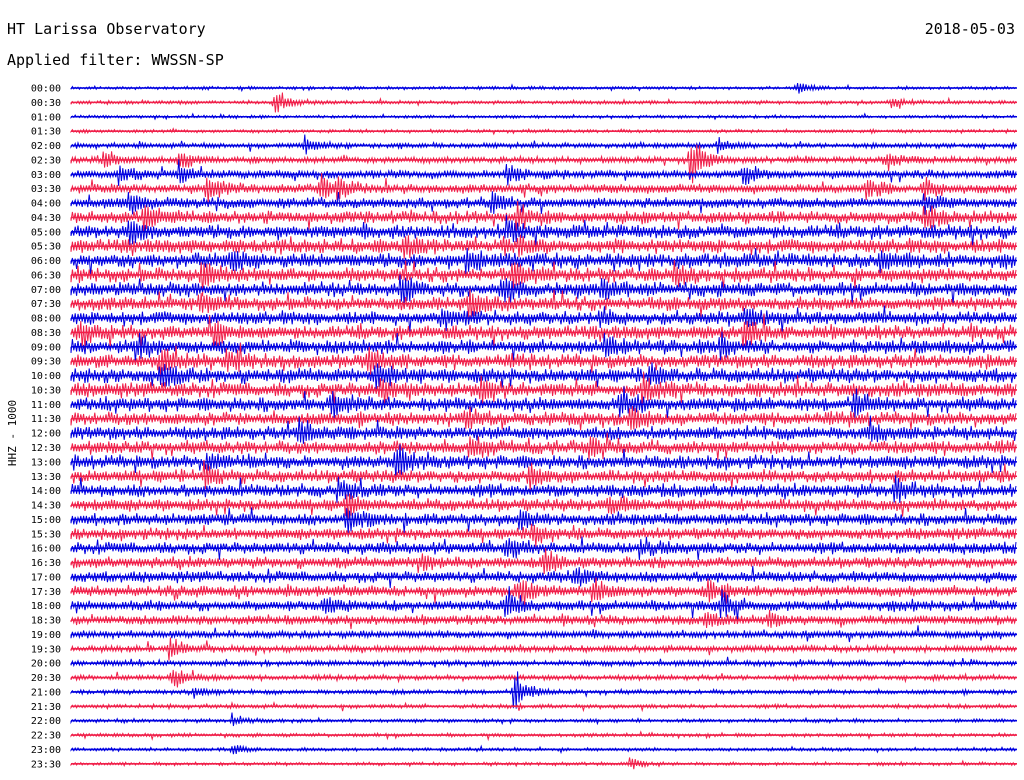 The image size is (1024, 780). I want to click on row-label: 02:30, so click(46, 160).